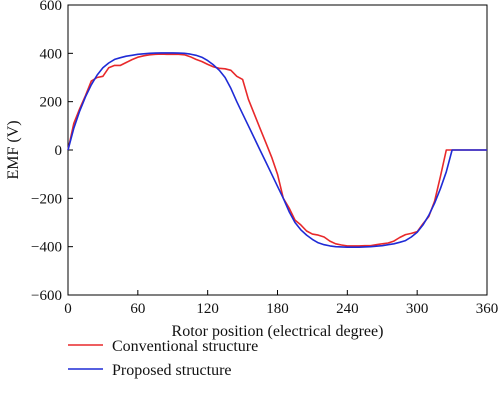 Image resolution: width=500 pixels, height=405 pixels. Describe the element at coordinates (137, 309) in the screenshot. I see `x-tick-label: 60` at that location.